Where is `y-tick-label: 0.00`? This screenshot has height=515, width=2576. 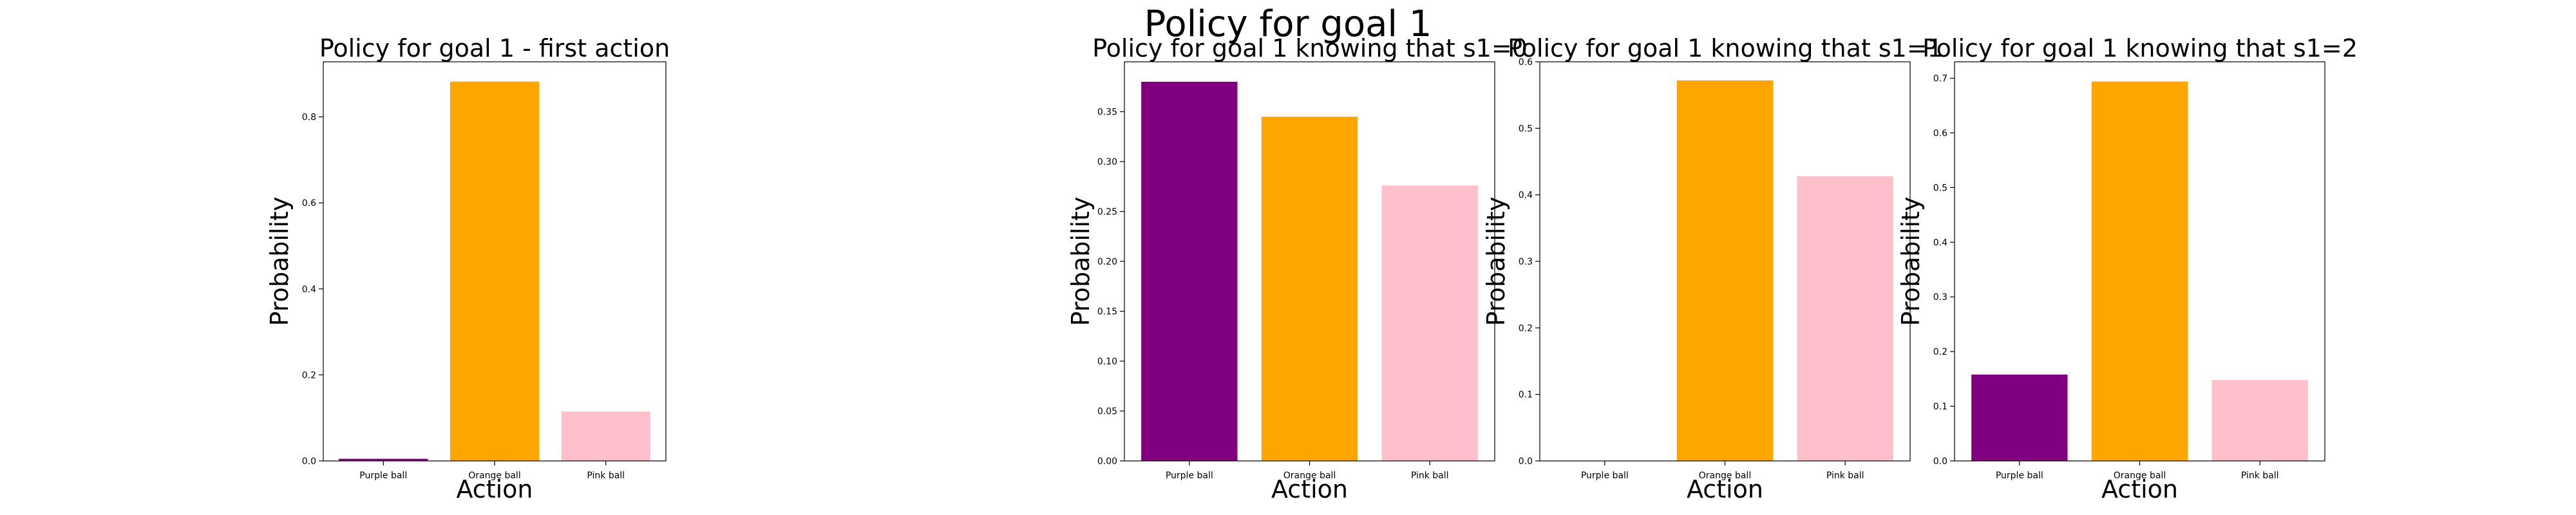 y-tick-label: 0.00 is located at coordinates (1107, 462).